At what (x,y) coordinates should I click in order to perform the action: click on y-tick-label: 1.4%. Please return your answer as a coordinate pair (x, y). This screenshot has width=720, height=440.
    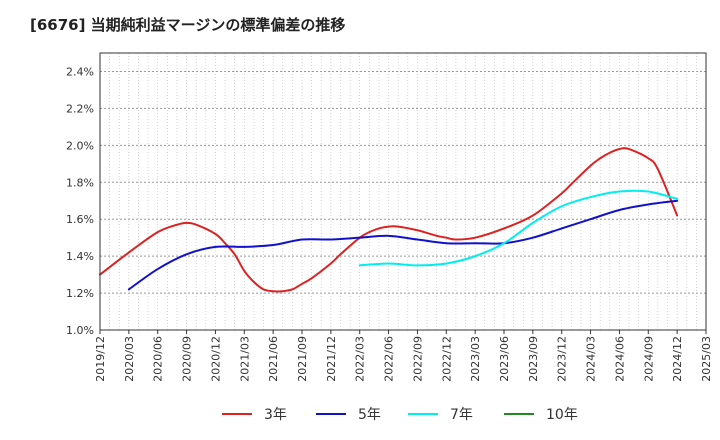
    Looking at the image, I should click on (80, 256).